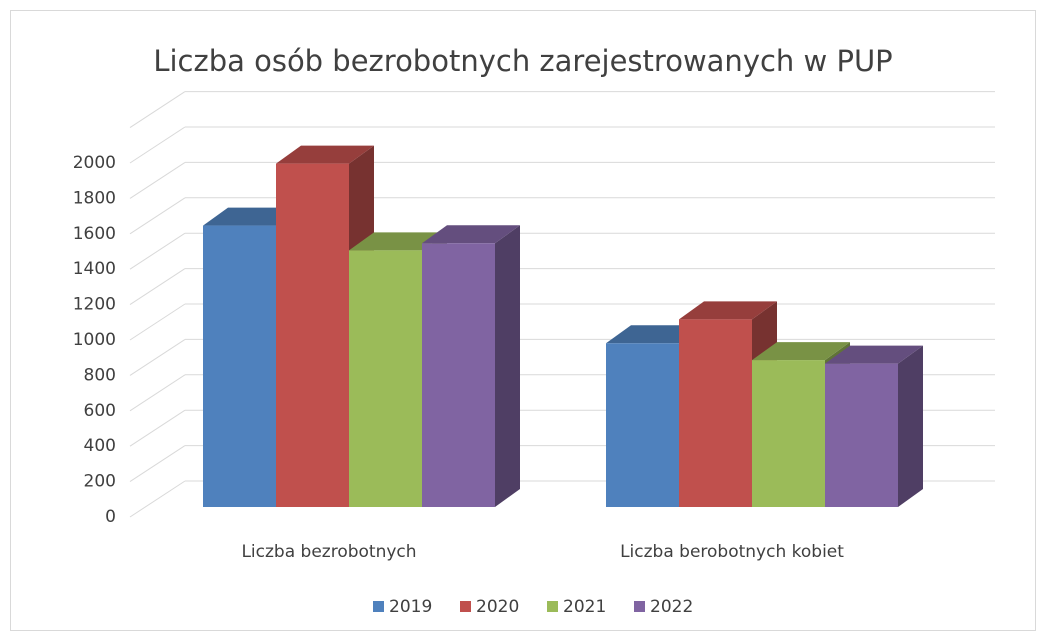 The image size is (1046, 641). I want to click on y-tick-label: 1200, so click(94, 305).